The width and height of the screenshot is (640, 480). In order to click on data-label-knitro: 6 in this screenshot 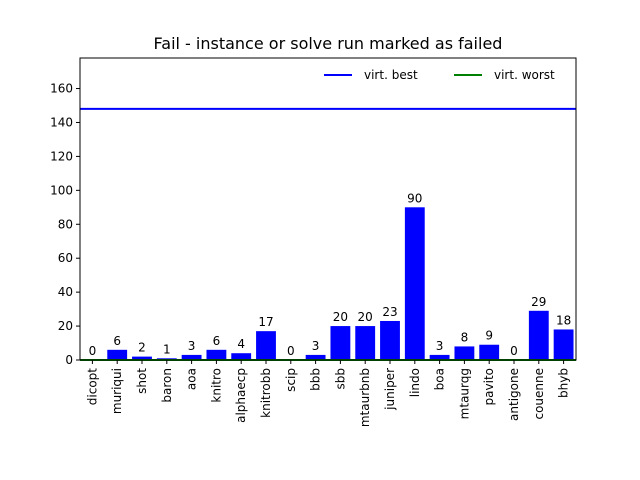, I will do `click(217, 341)`.